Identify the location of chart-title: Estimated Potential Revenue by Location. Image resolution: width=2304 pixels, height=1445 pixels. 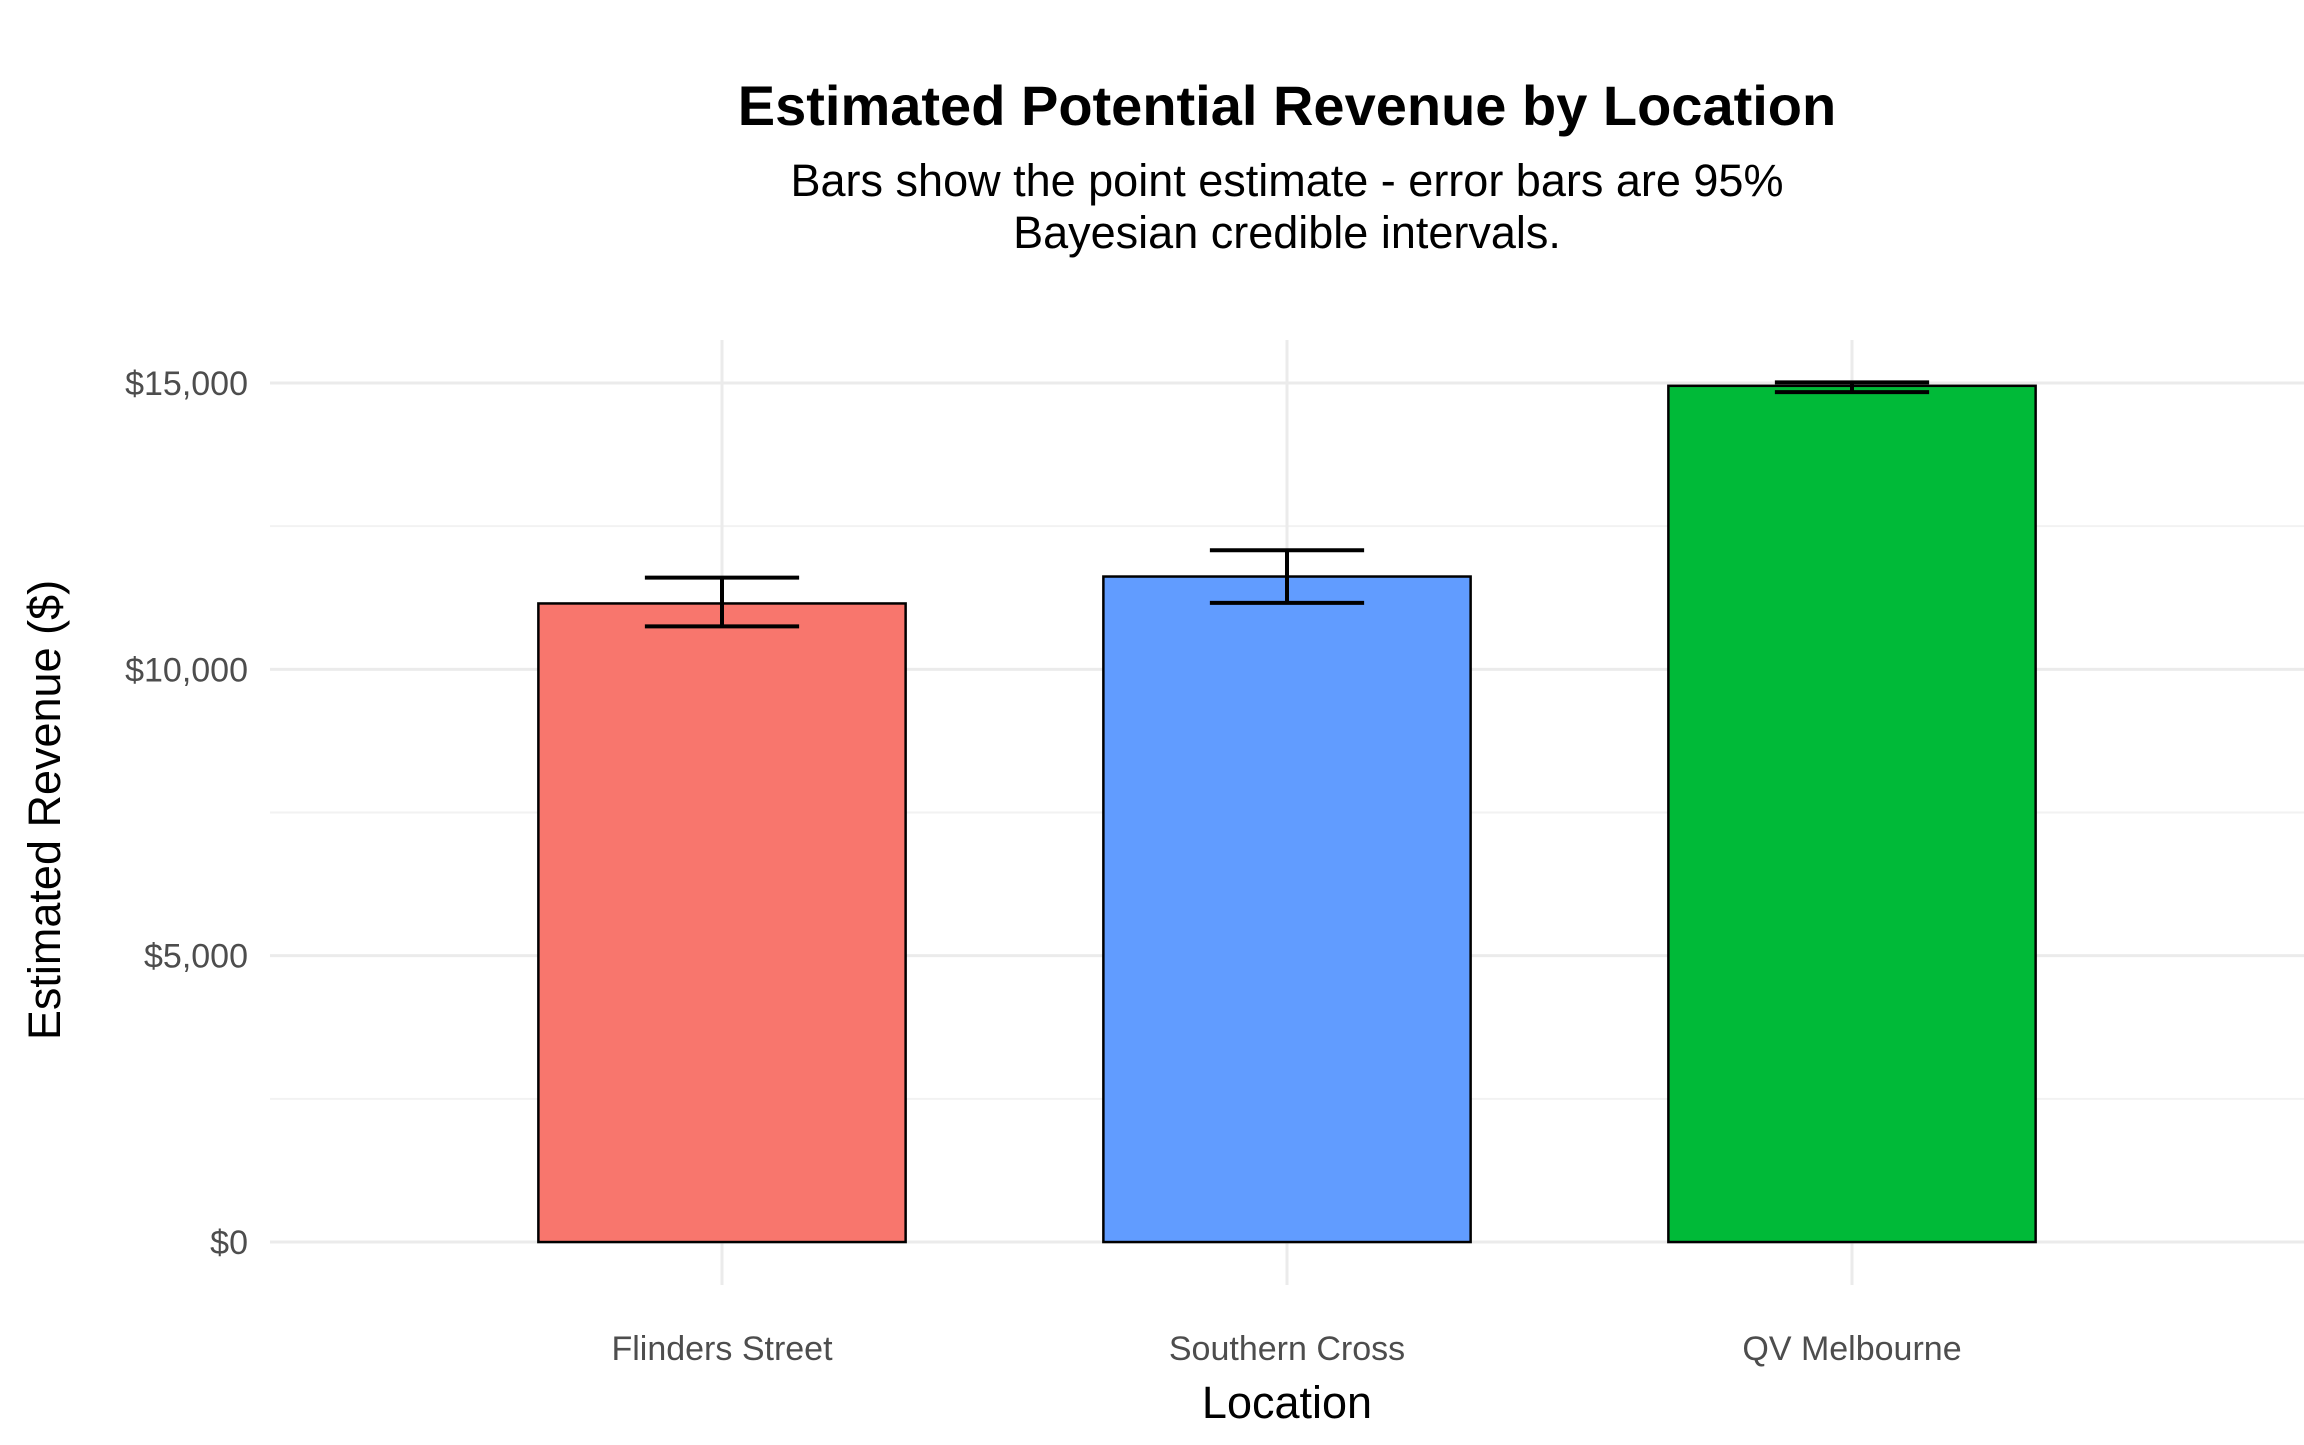
(1287, 105).